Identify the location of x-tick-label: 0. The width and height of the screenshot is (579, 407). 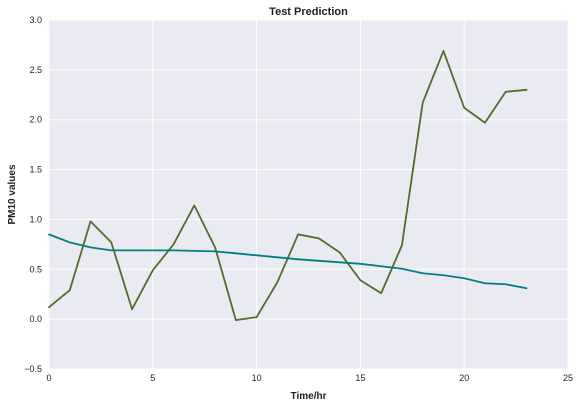
(48, 378).